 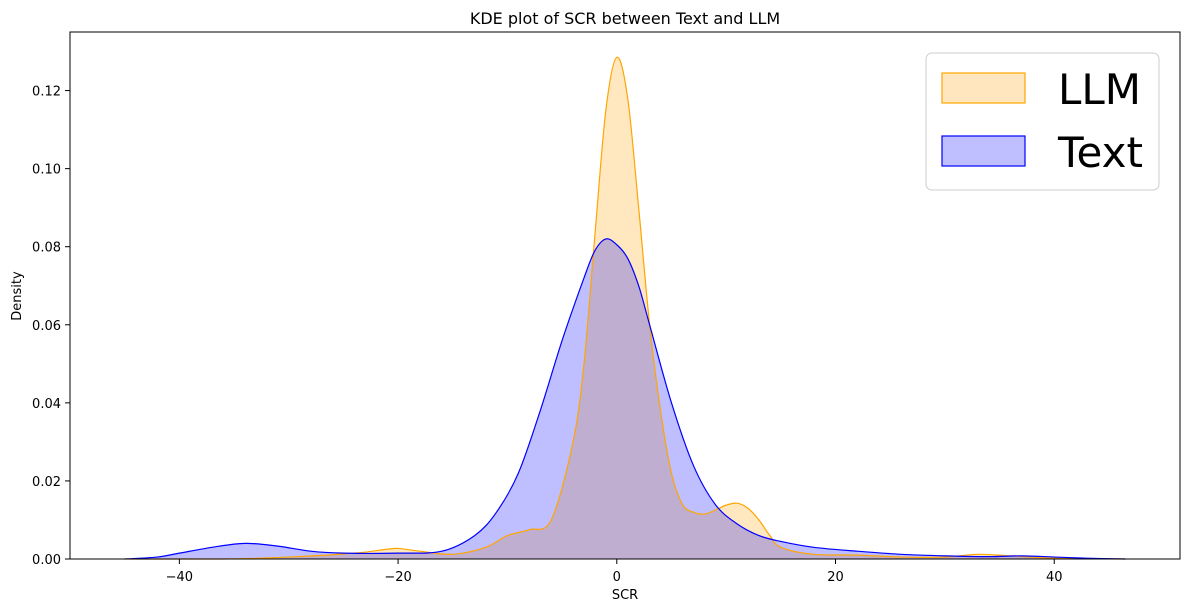 What do you see at coordinates (617, 577) in the screenshot?
I see `x-tick-label: 0` at bounding box center [617, 577].